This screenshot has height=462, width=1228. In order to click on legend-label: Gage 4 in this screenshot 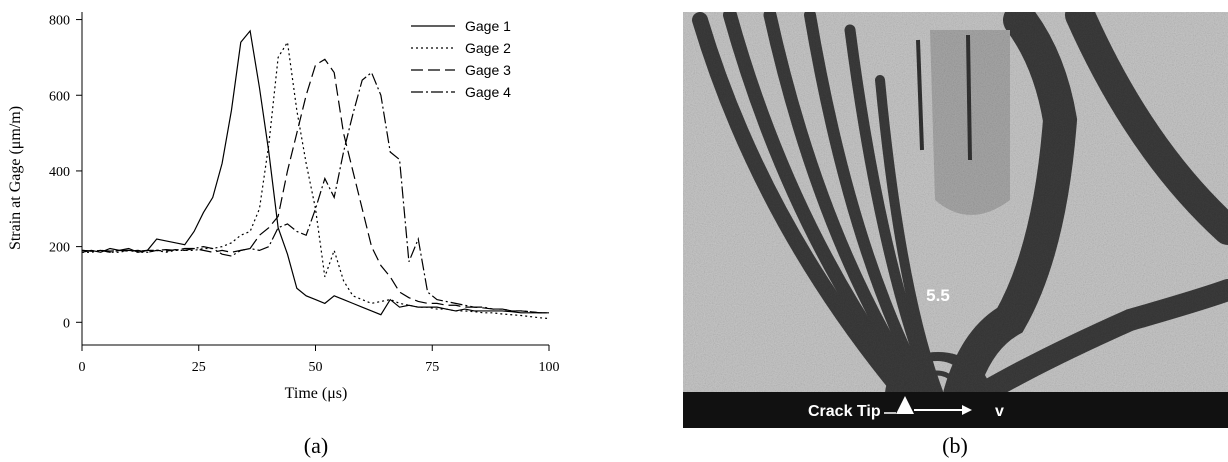, I will do `click(488, 92)`.